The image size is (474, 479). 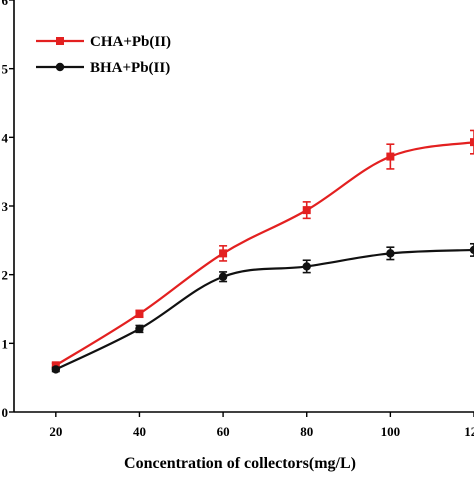 What do you see at coordinates (139, 431) in the screenshot?
I see `x-tick-label: 40` at bounding box center [139, 431].